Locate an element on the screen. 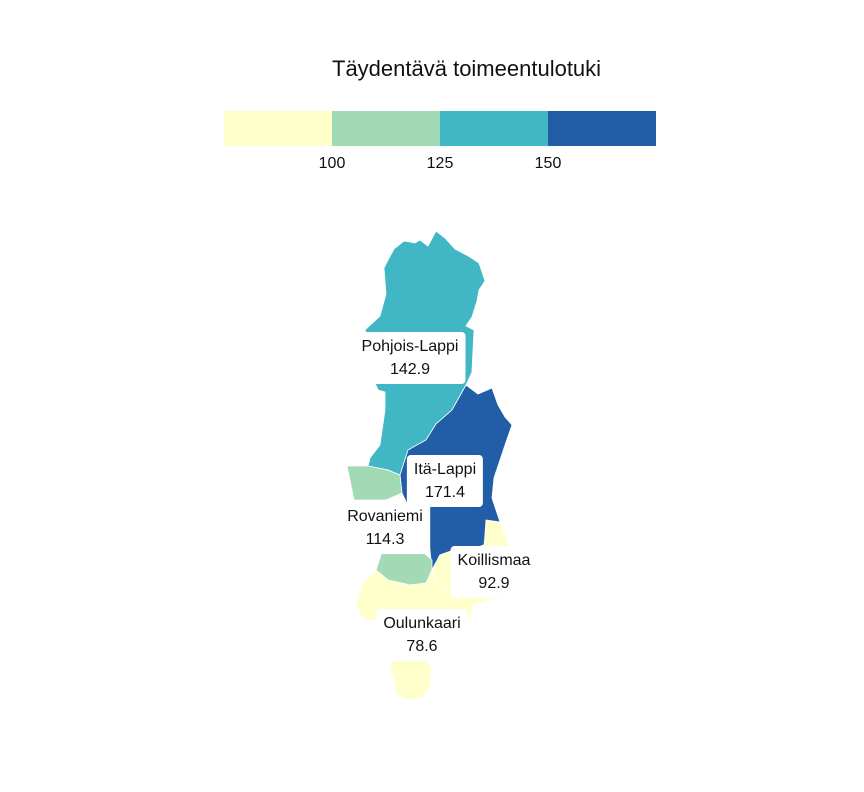 The image size is (864, 792). legend-bar is located at coordinates (440, 128).